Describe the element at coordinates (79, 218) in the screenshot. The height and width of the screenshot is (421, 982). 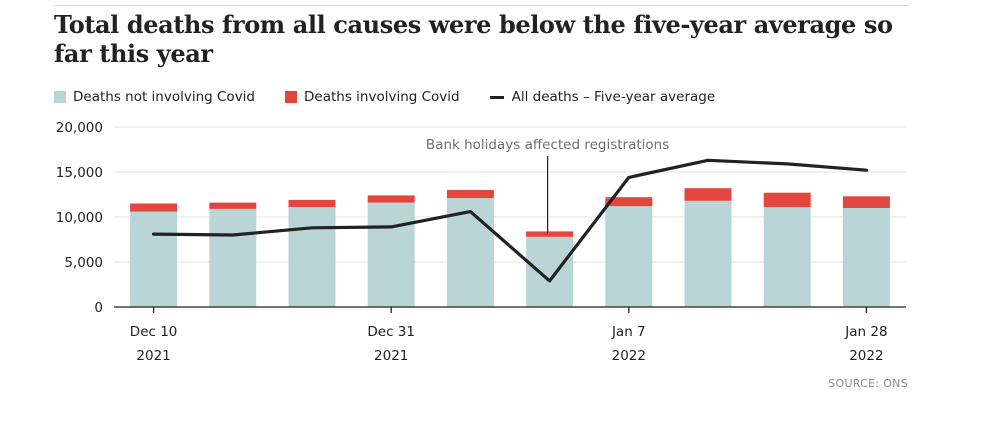
I see `y-tick-label: 10,000` at that location.